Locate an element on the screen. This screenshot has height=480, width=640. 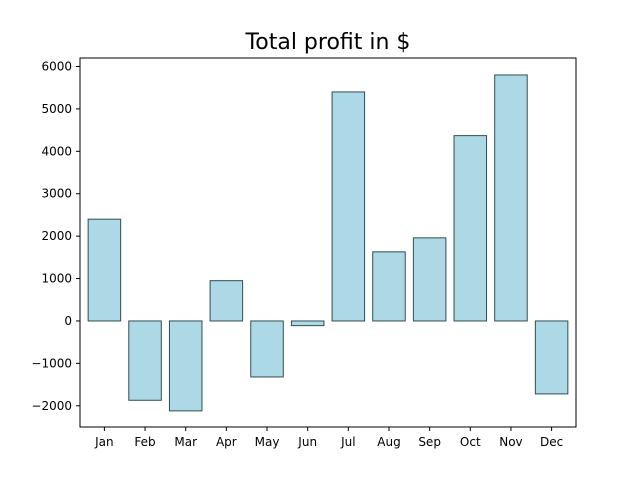
x-tick-label-may: May is located at coordinates (267, 442).